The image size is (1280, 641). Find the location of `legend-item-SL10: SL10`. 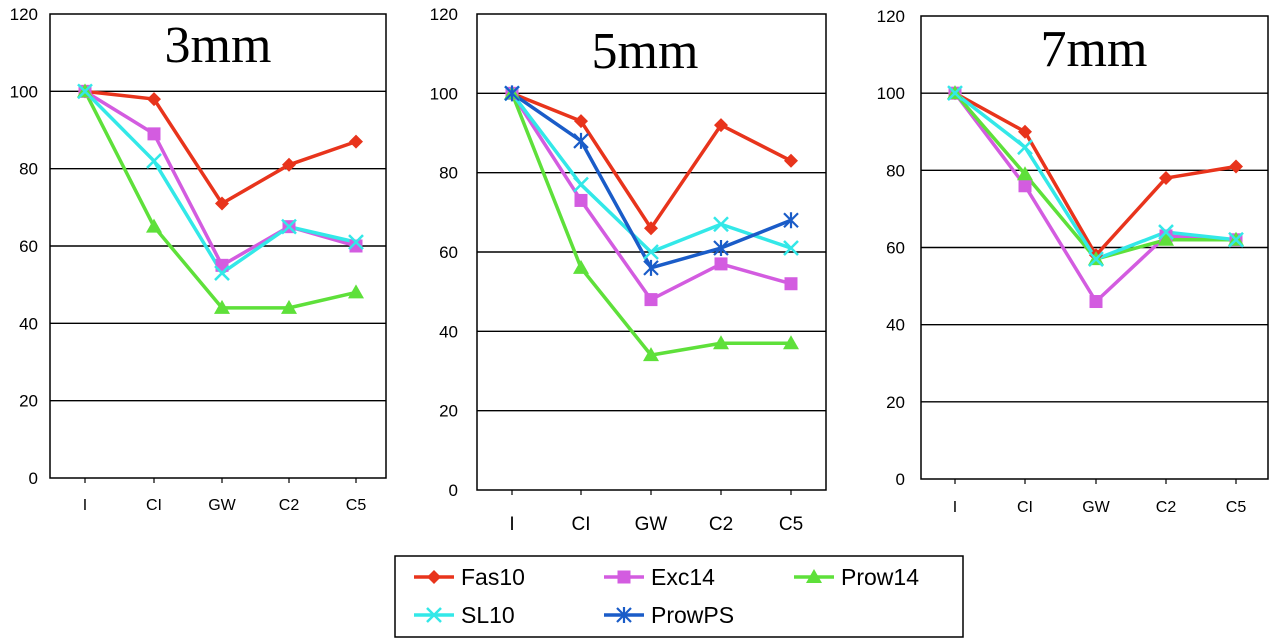

legend-item-SL10: SL10 is located at coordinates (464, 615).